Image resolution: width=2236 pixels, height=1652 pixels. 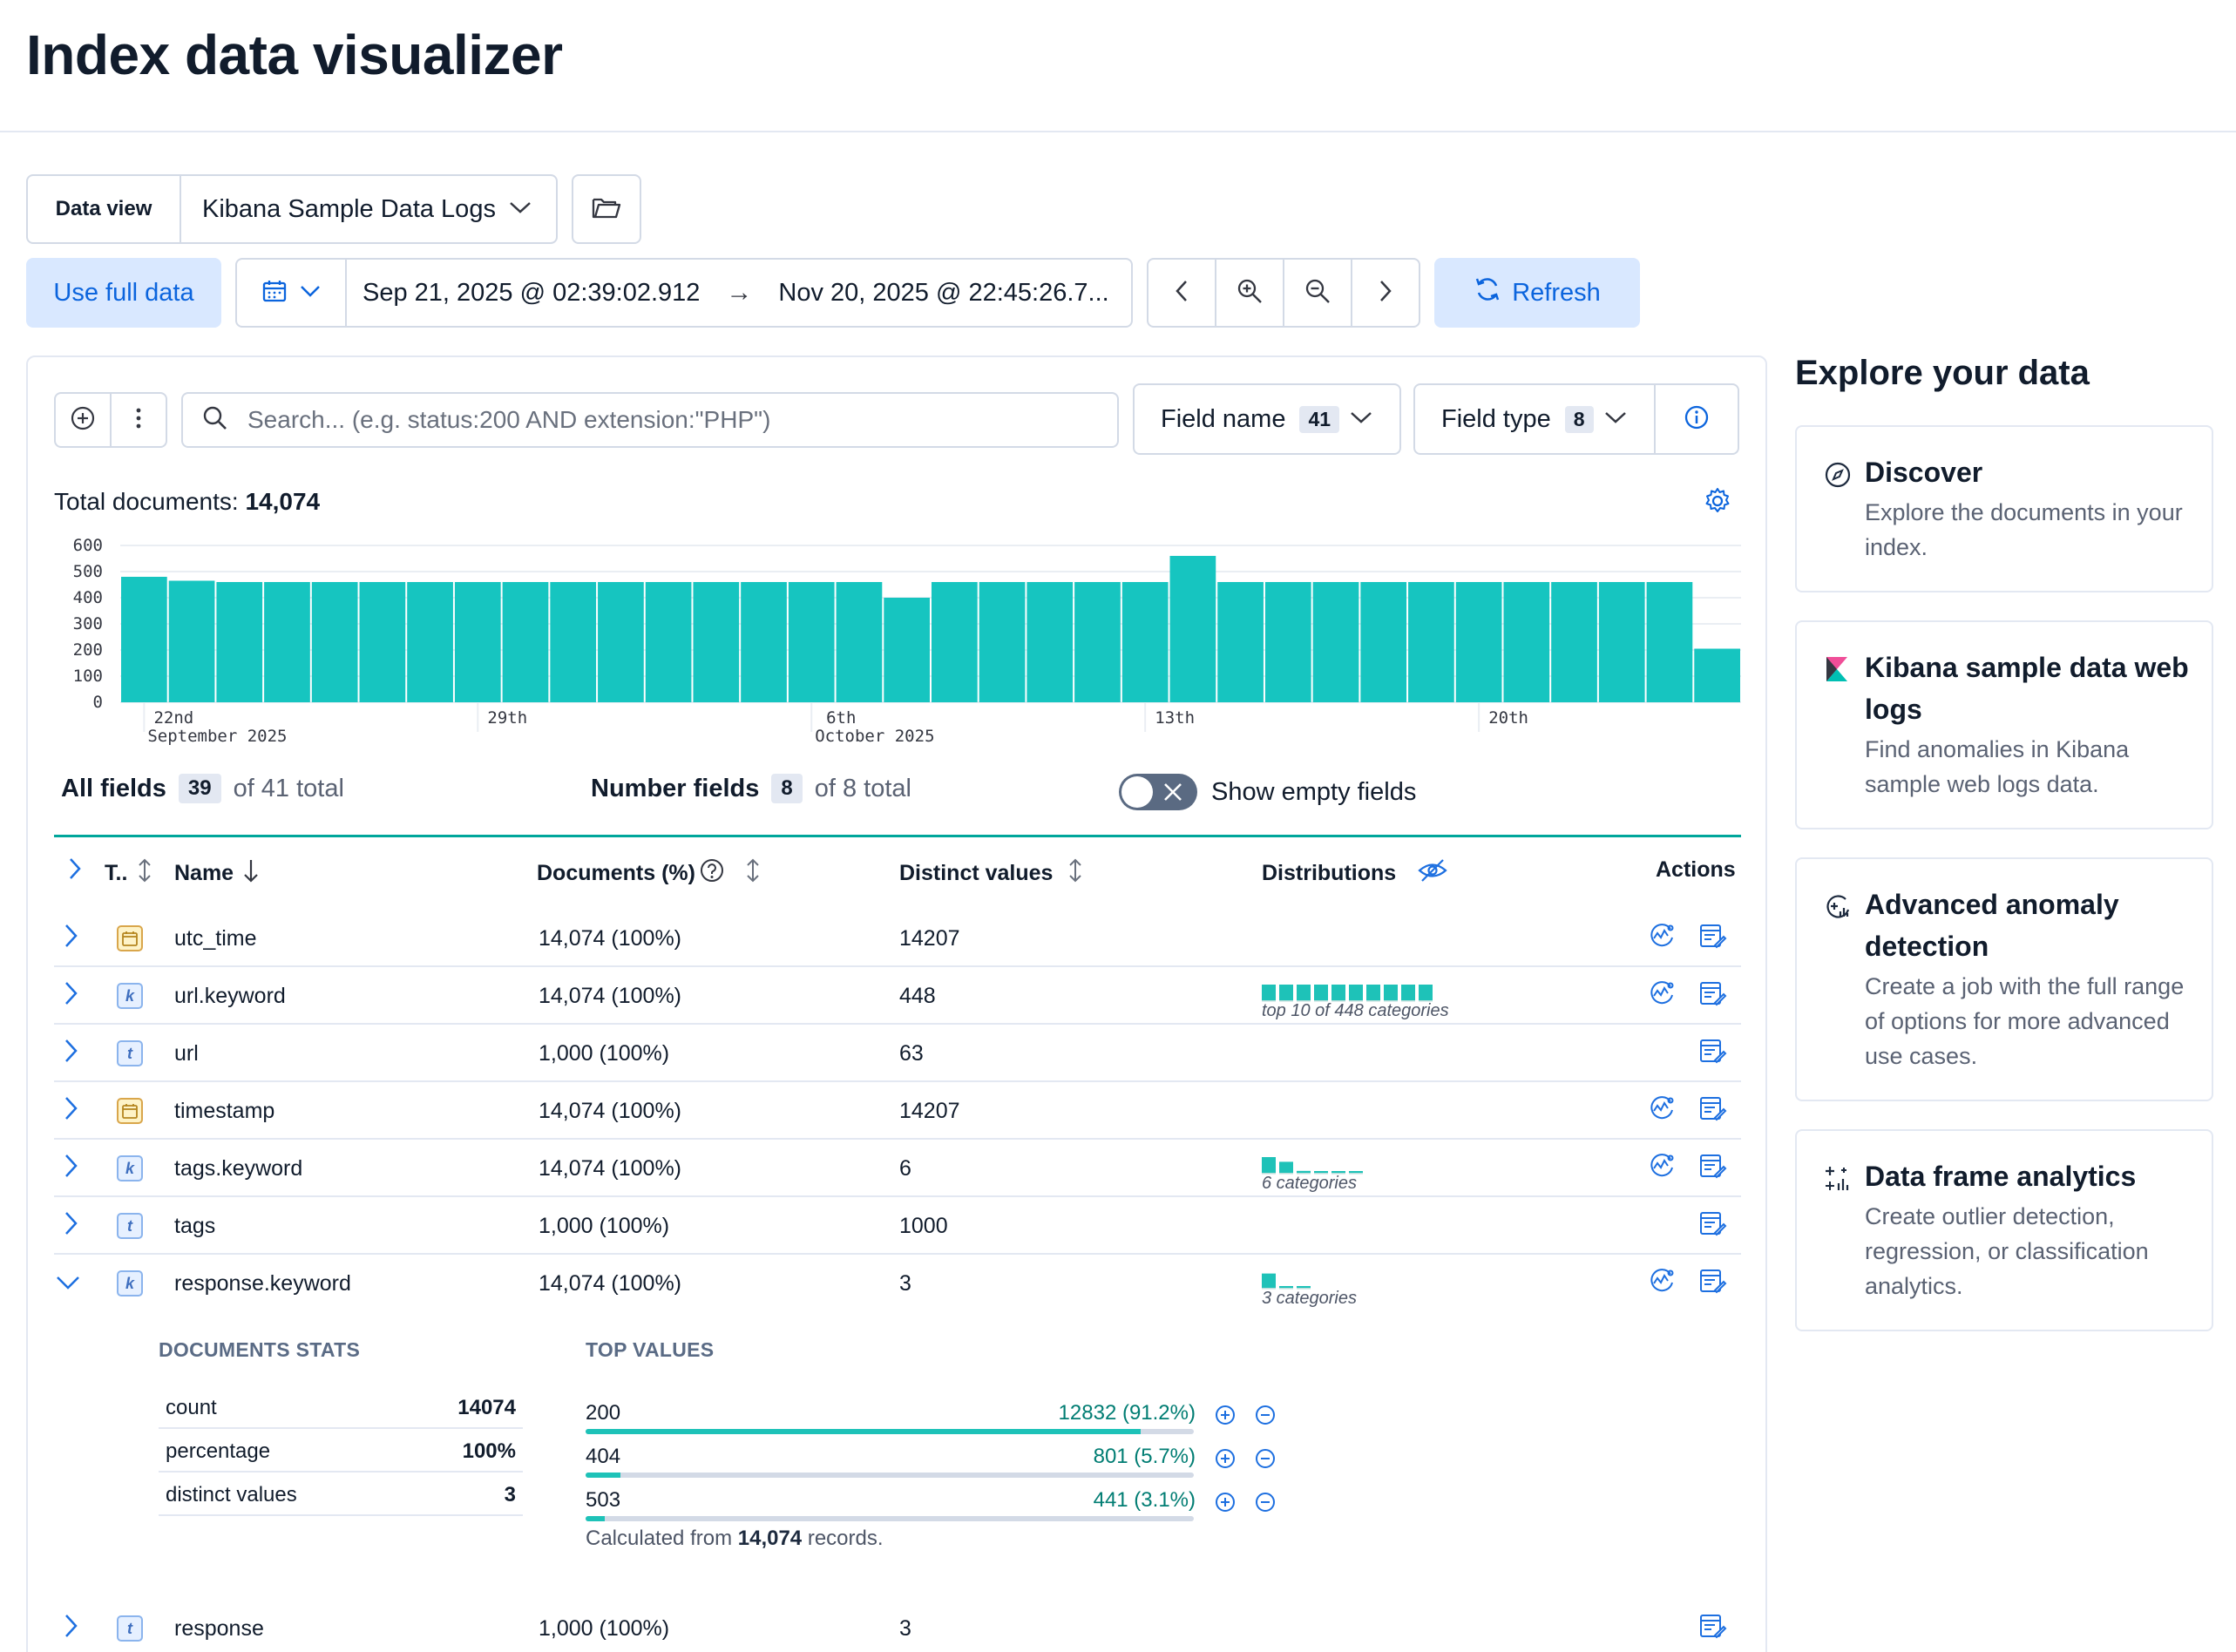 I want to click on top-value-key: 200, so click(x=604, y=1413).